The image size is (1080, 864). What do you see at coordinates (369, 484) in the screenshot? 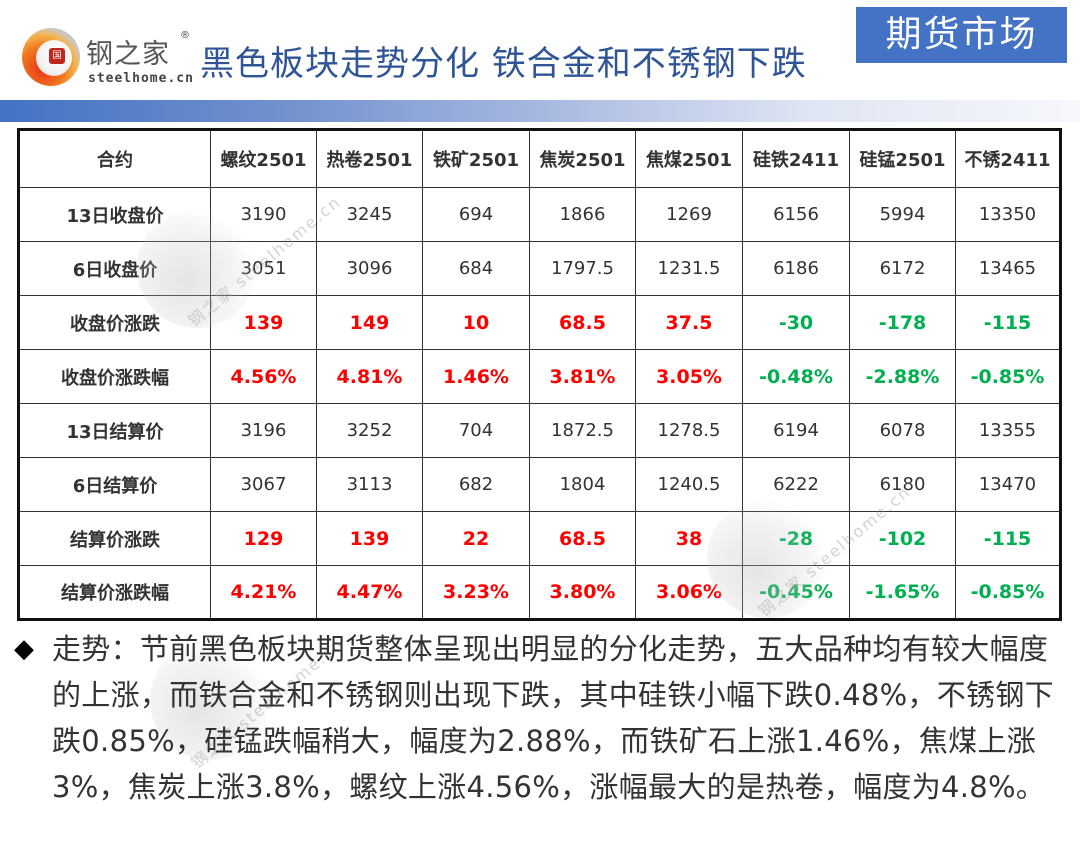
I see `table-cell: 3113` at bounding box center [369, 484].